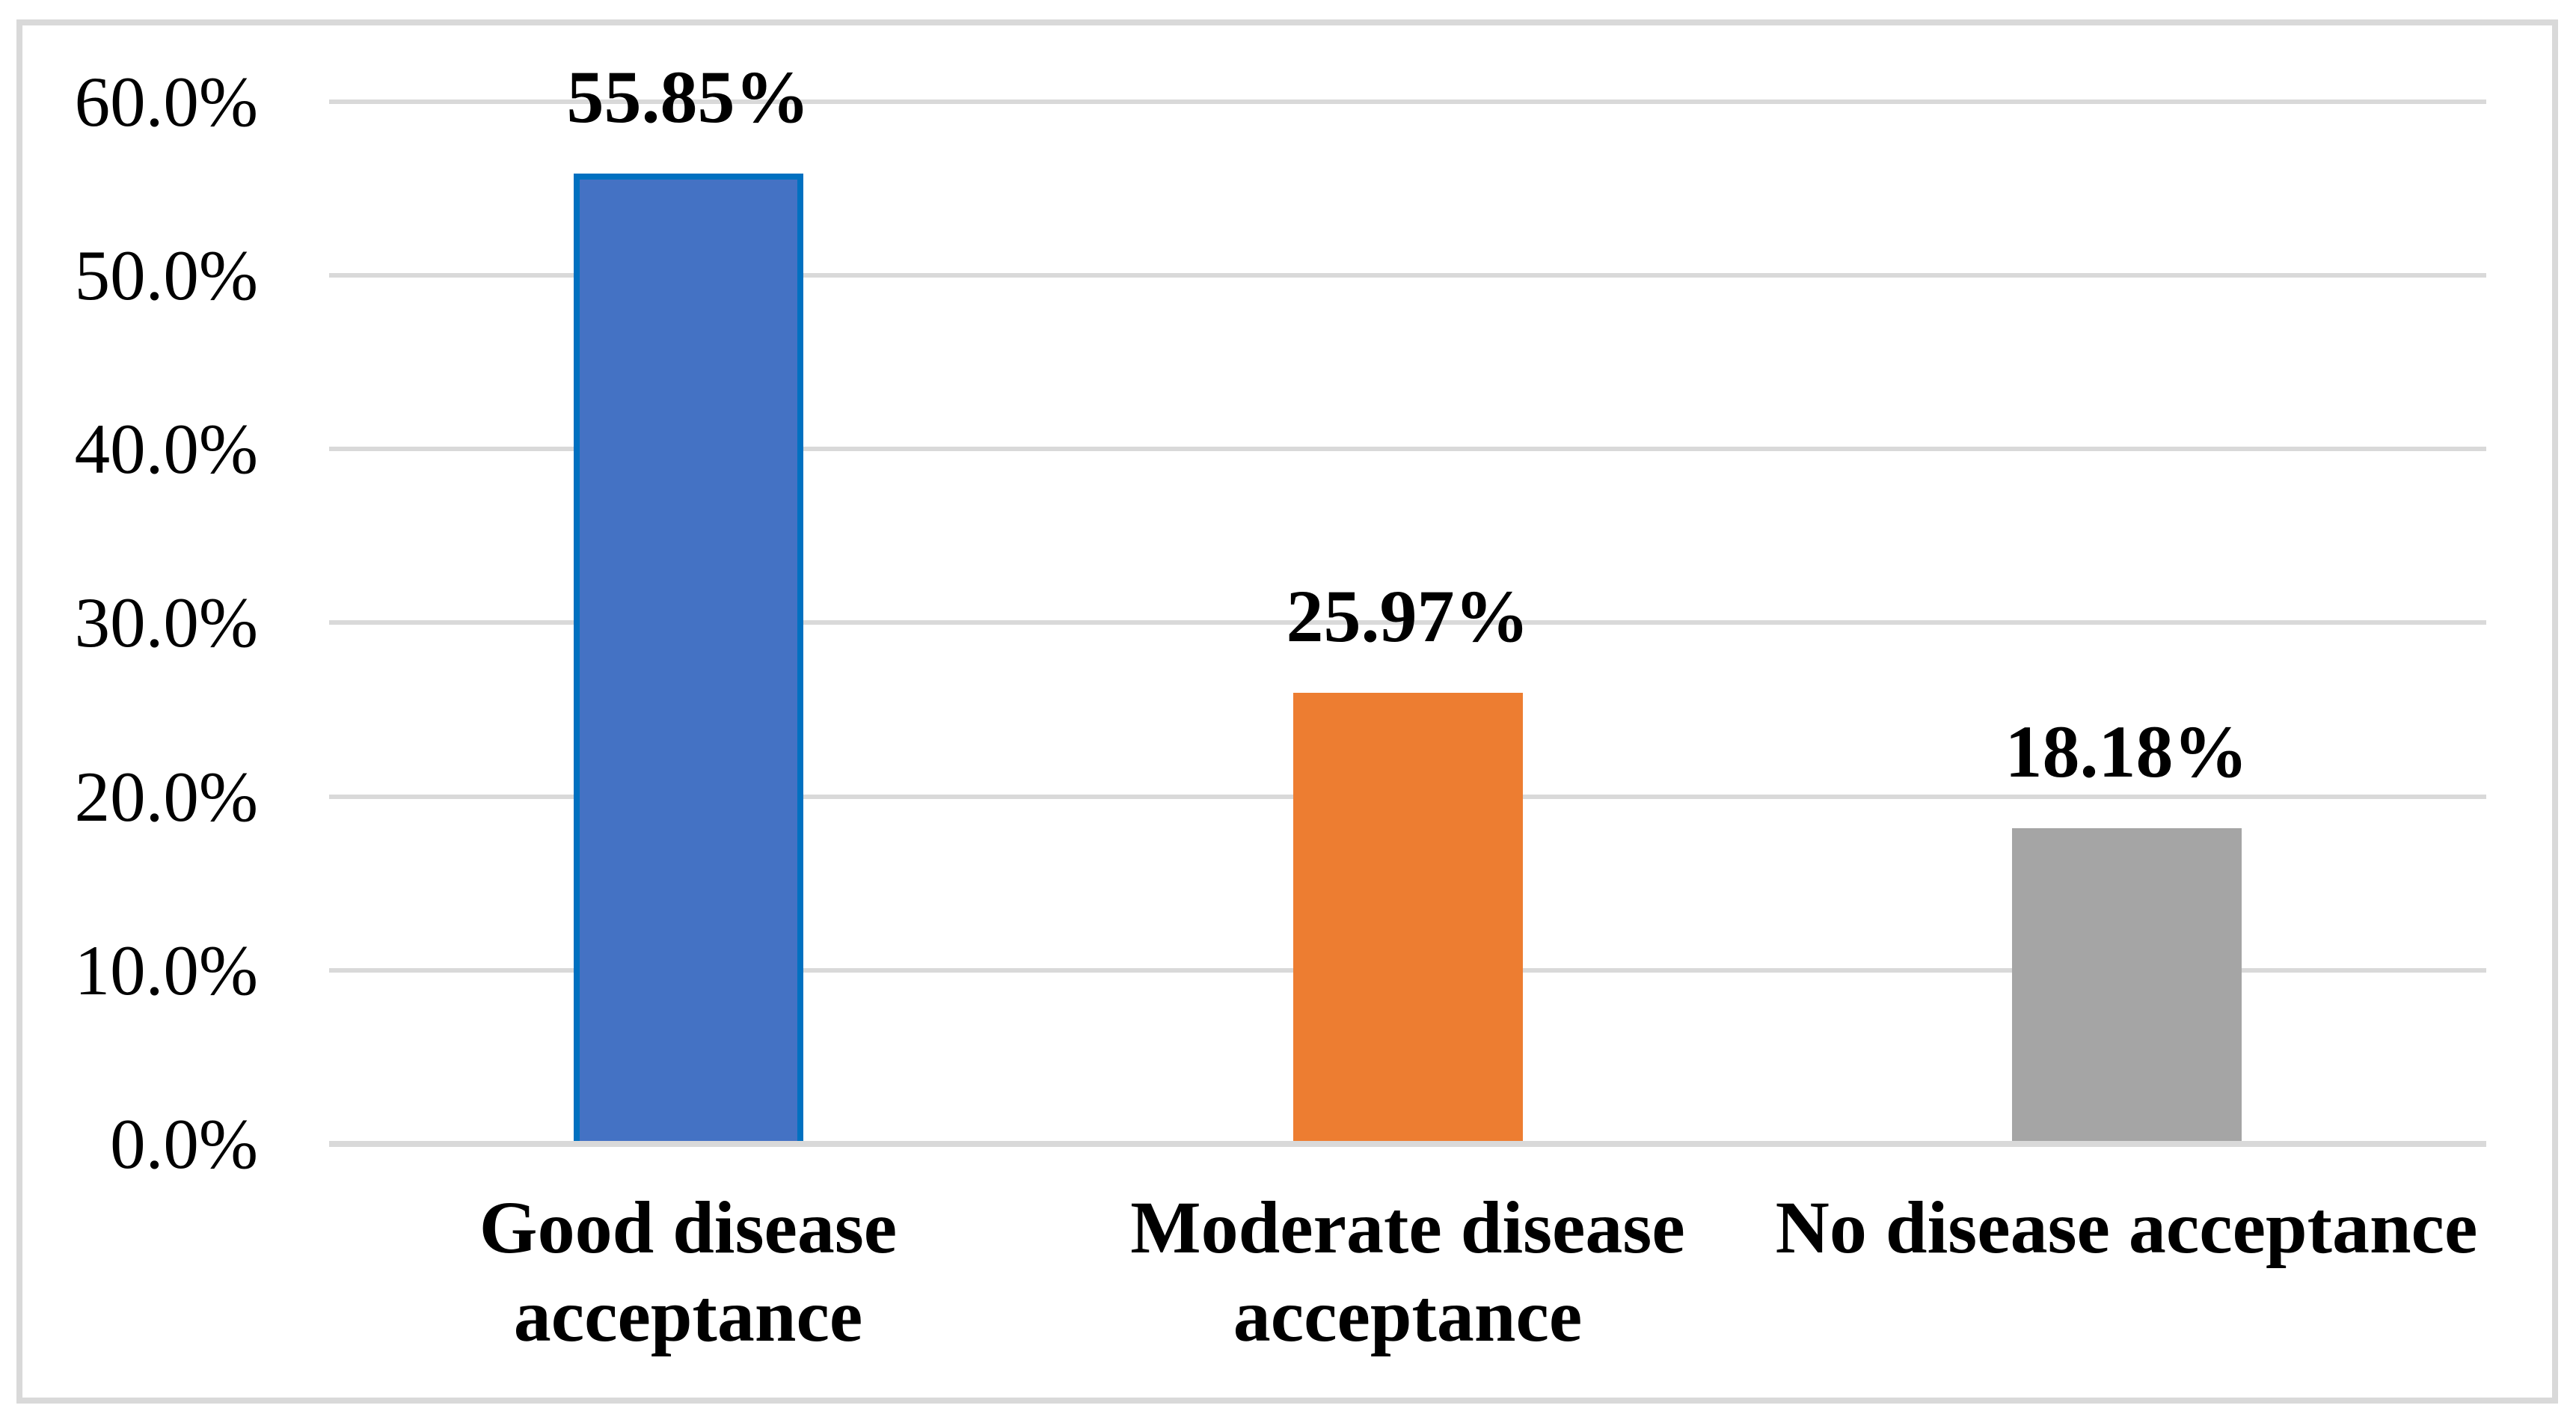  Describe the element at coordinates (1407, 275) in the screenshot. I see `gridline-50-percent` at that location.